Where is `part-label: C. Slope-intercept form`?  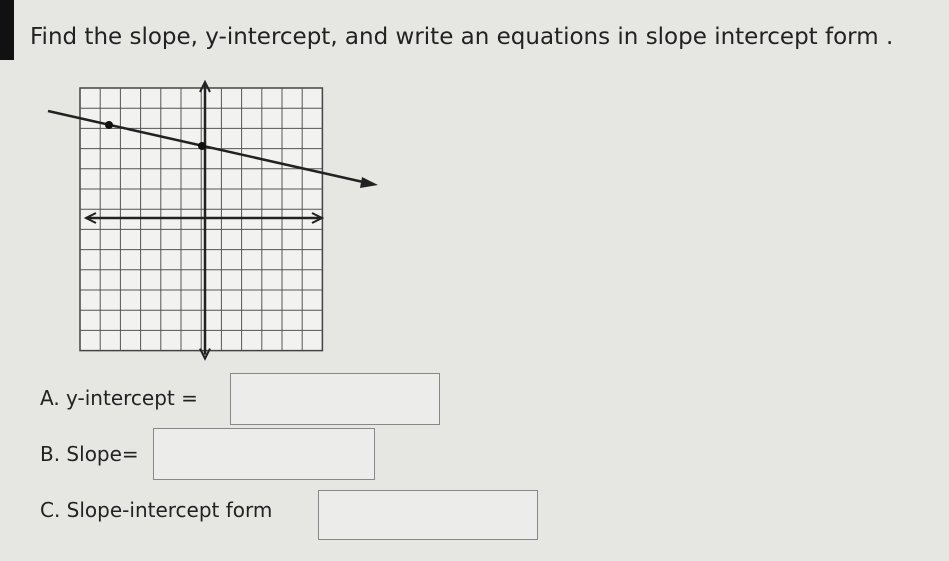 part-label: C. Slope-intercept form is located at coordinates (156, 510).